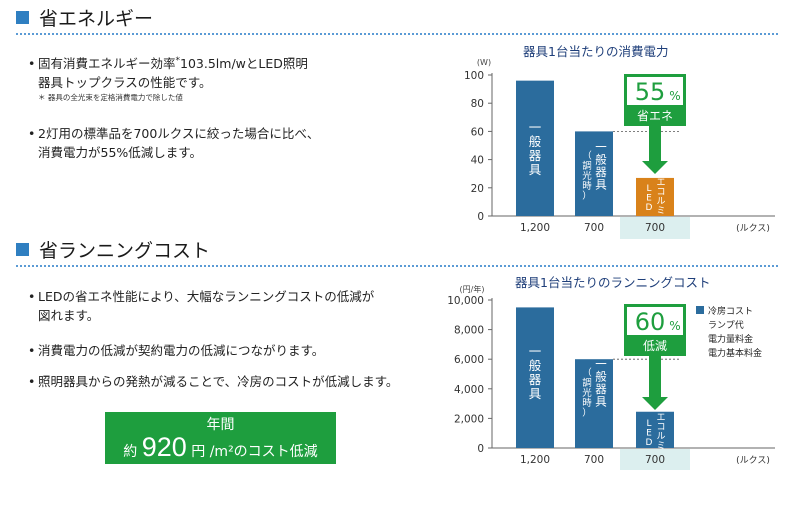 Image resolution: width=793 pixels, height=507 pixels. I want to click on chart-1-y-tick-label: 8,000, so click(469, 331).